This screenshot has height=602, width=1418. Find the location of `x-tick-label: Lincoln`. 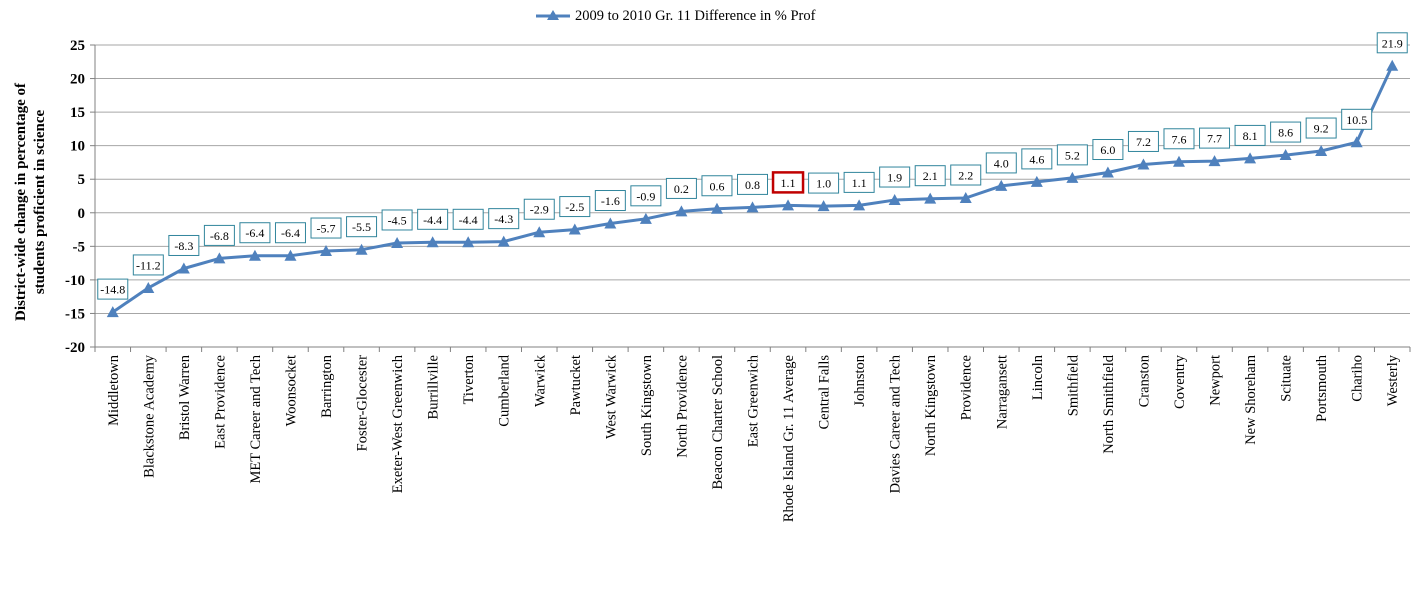

x-tick-label: Lincoln is located at coordinates (1038, 377).